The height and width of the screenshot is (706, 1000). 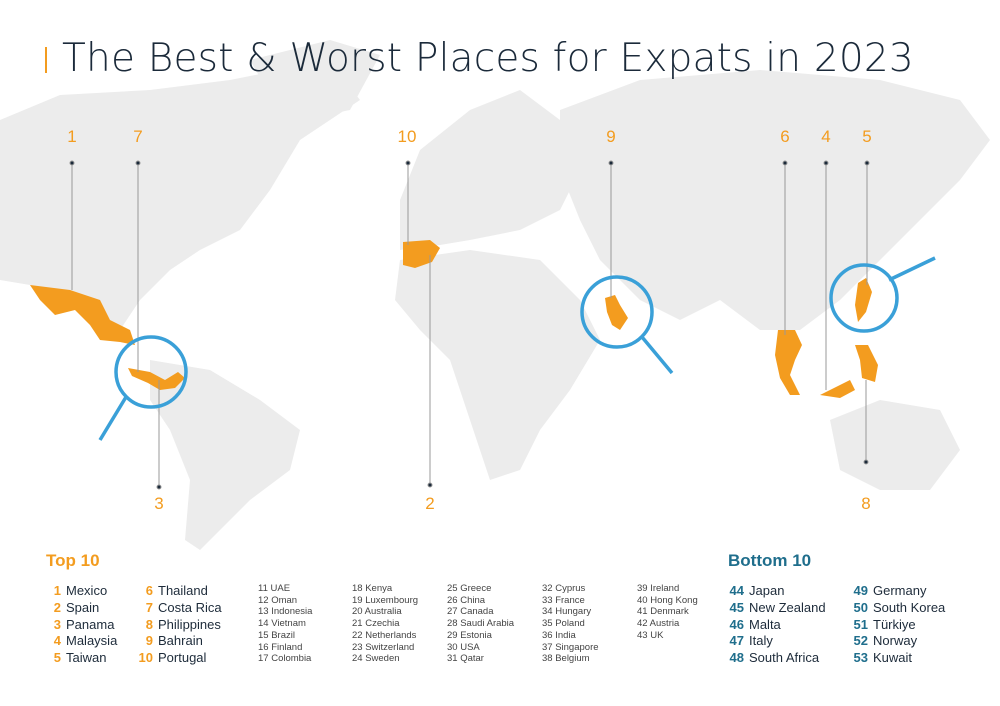 What do you see at coordinates (180, 640) in the screenshot?
I see `country-name: Bahrain` at bounding box center [180, 640].